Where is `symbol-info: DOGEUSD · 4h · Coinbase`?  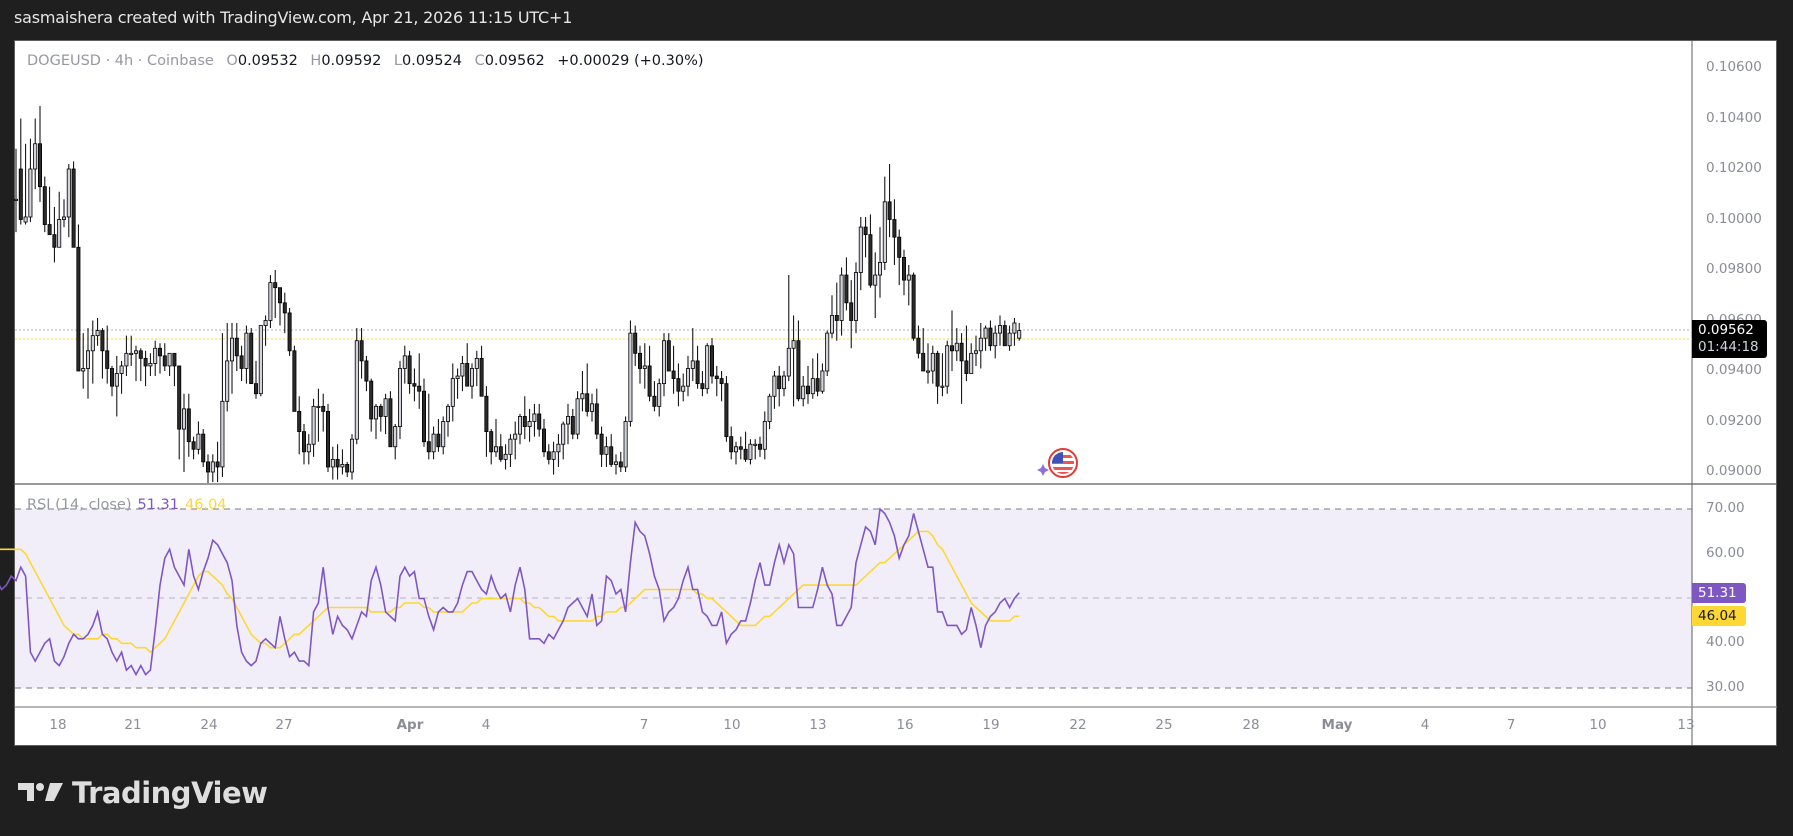 symbol-info: DOGEUSD · 4h · Coinbase is located at coordinates (120, 61).